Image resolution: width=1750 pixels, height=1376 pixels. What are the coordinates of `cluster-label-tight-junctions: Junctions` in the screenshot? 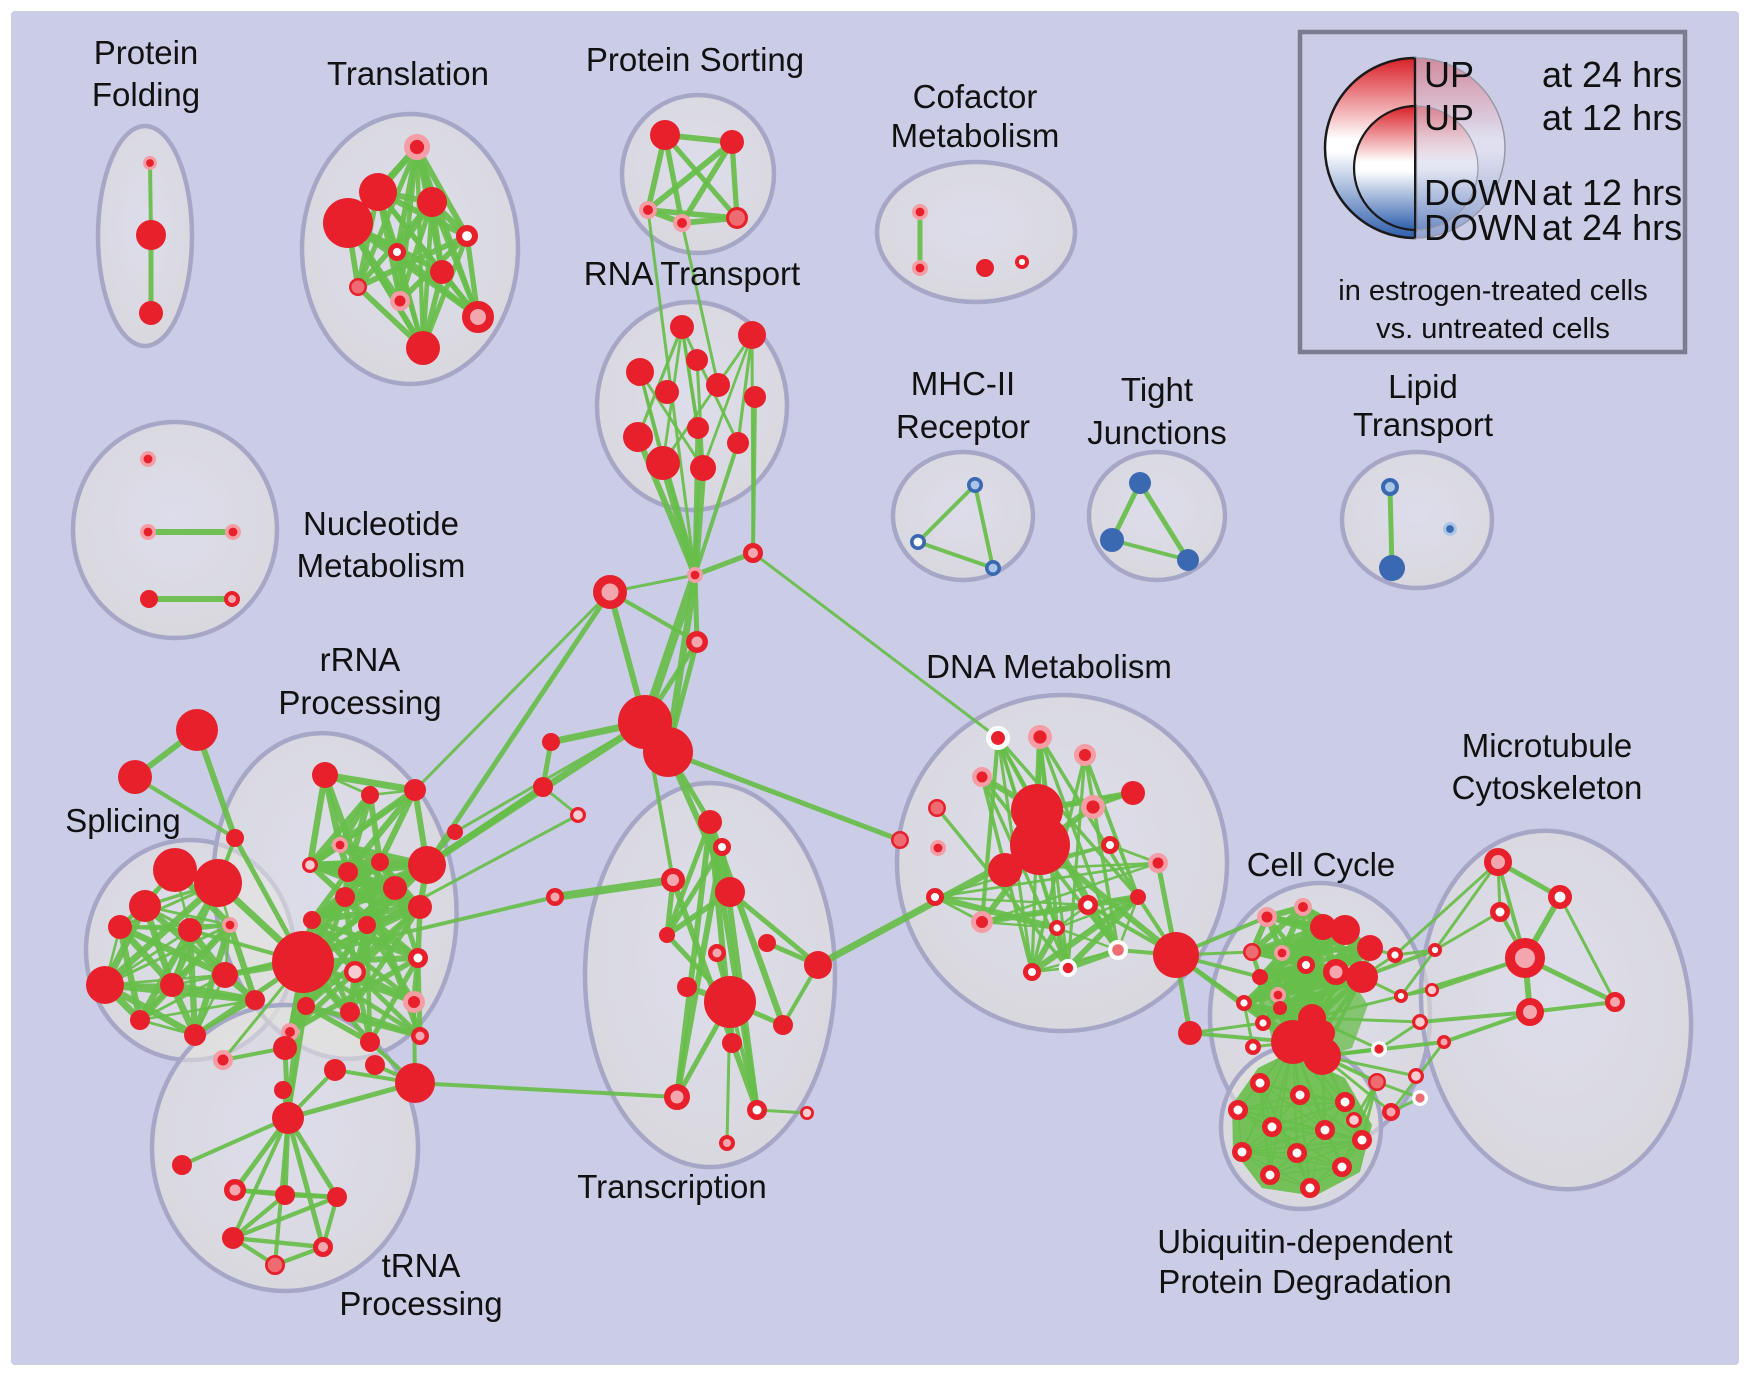 It's located at (1156, 432).